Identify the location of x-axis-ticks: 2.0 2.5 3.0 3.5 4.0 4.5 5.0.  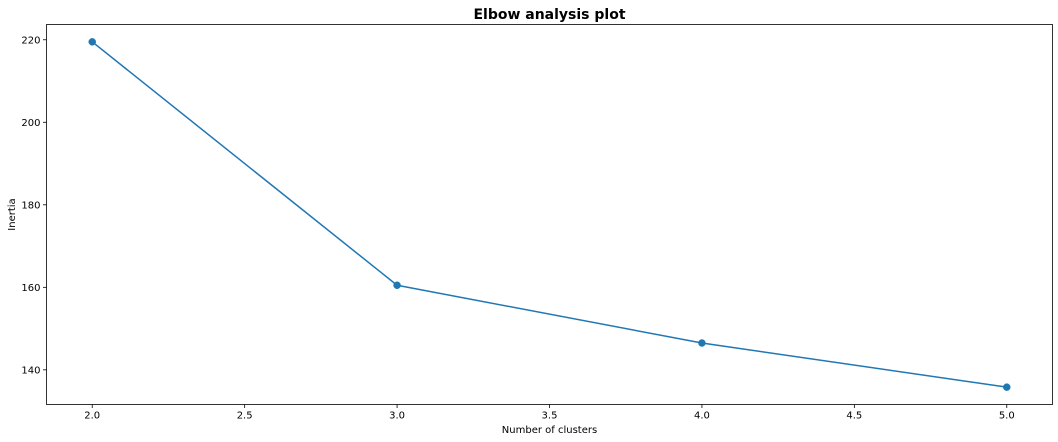
(549, 413).